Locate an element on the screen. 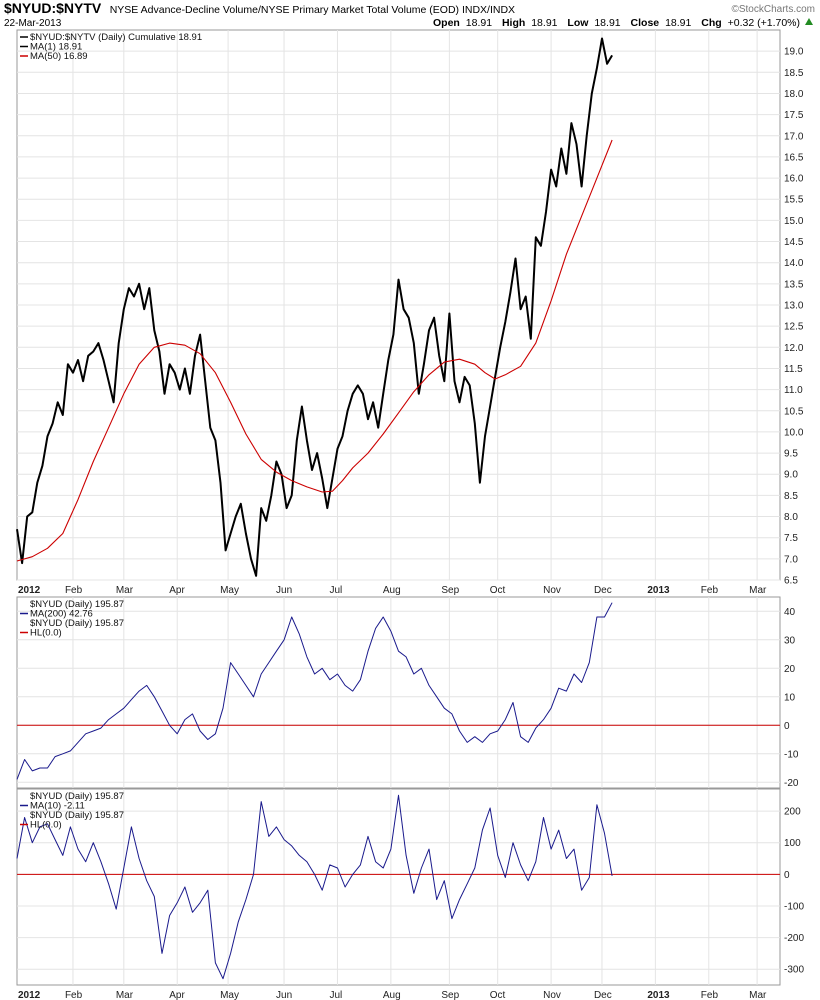  y-tick-label: 11.0 is located at coordinates (793, 390).